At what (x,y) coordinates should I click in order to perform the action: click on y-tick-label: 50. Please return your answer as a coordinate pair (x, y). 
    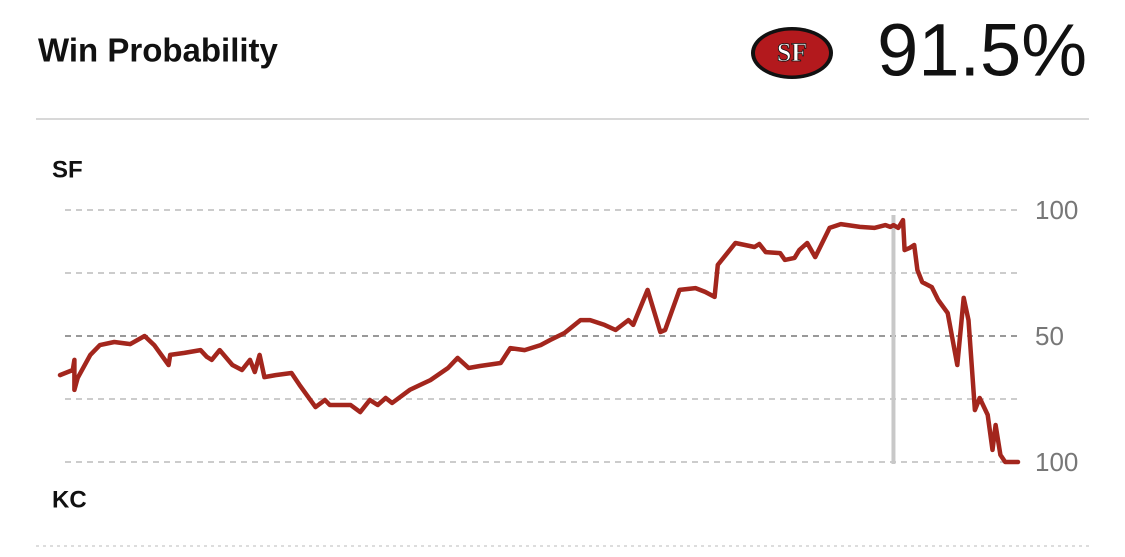
    Looking at the image, I should click on (1049, 336).